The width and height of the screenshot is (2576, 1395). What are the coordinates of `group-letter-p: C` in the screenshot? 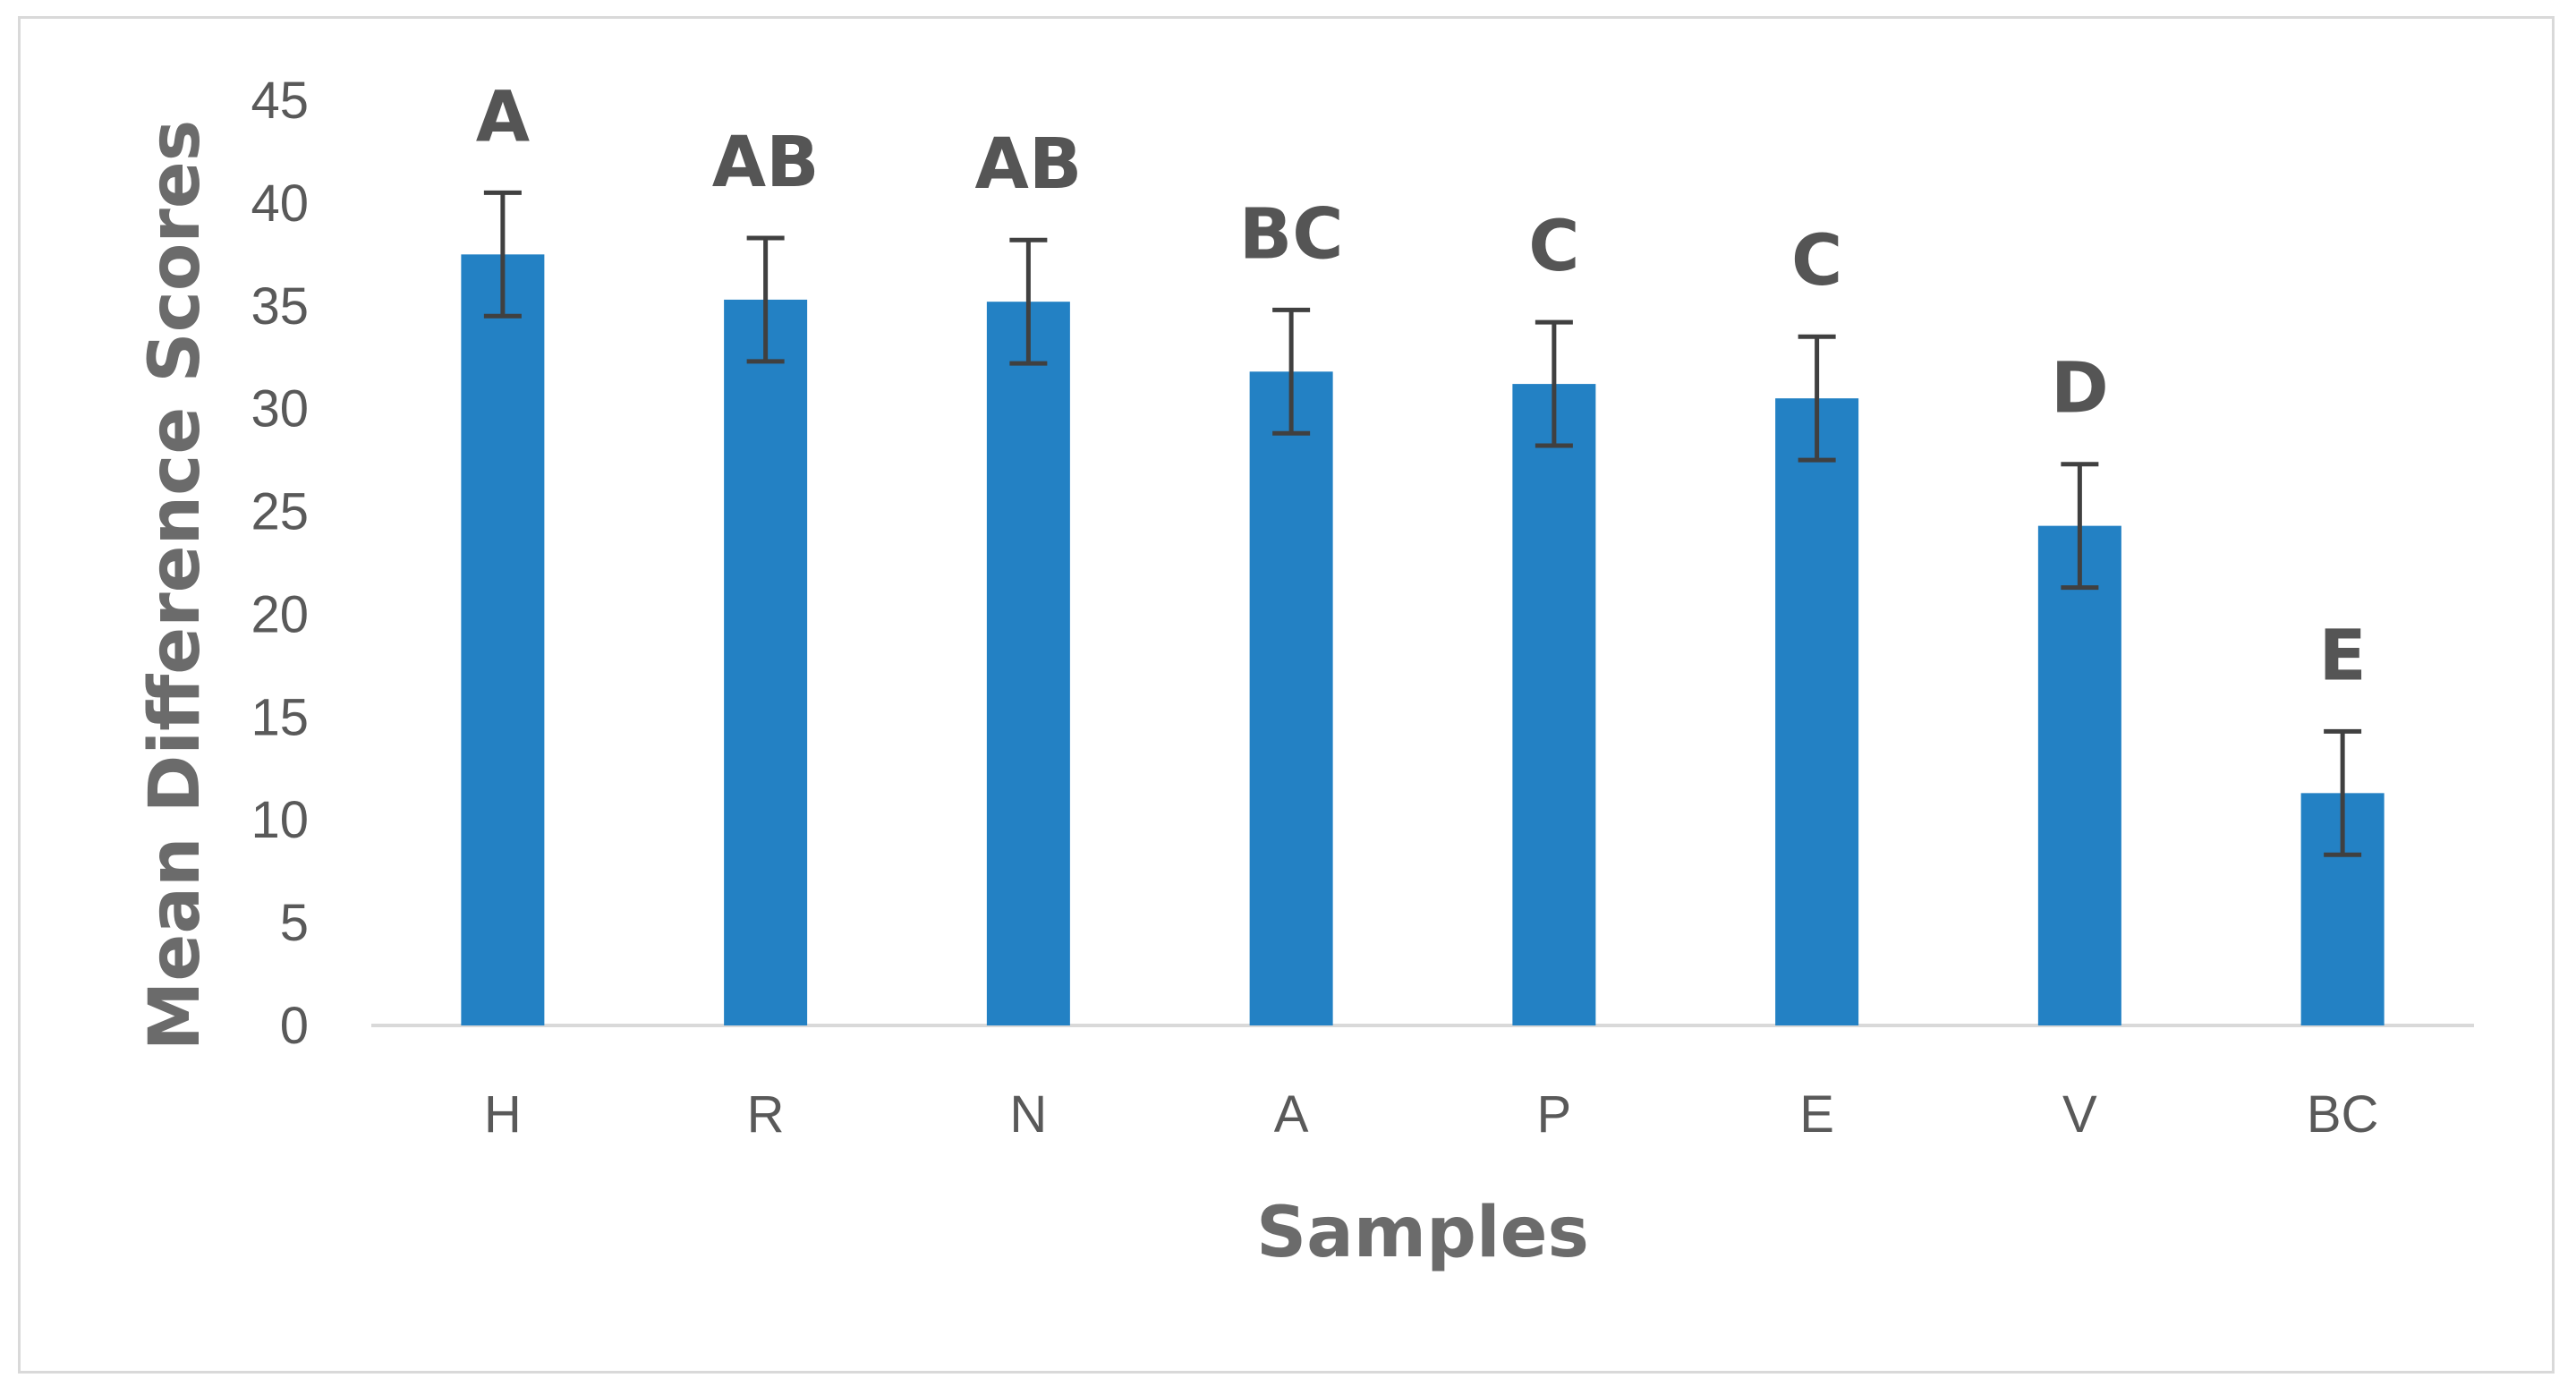 It's located at (1553, 247).